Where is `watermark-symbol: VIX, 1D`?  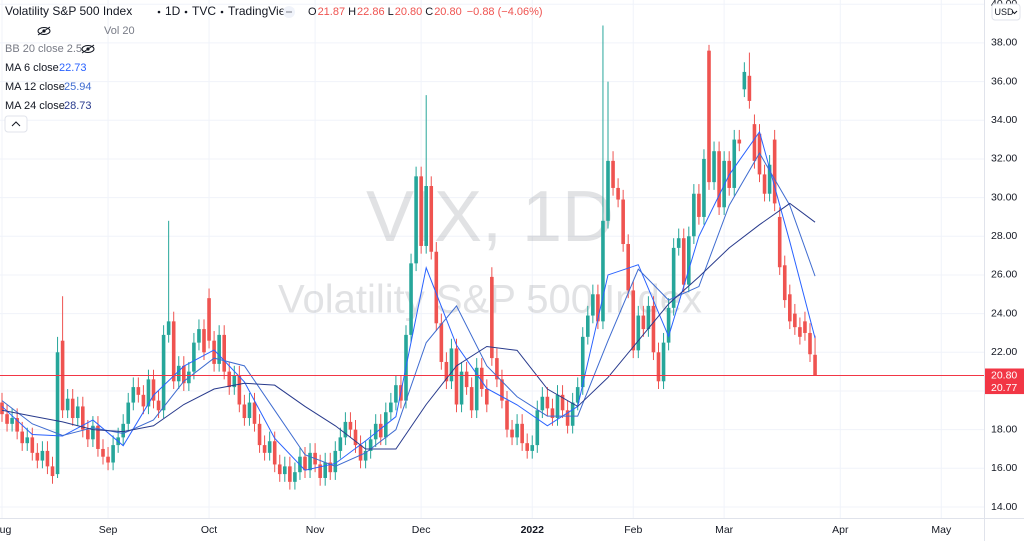 watermark-symbol: VIX, 1D is located at coordinates (490, 217).